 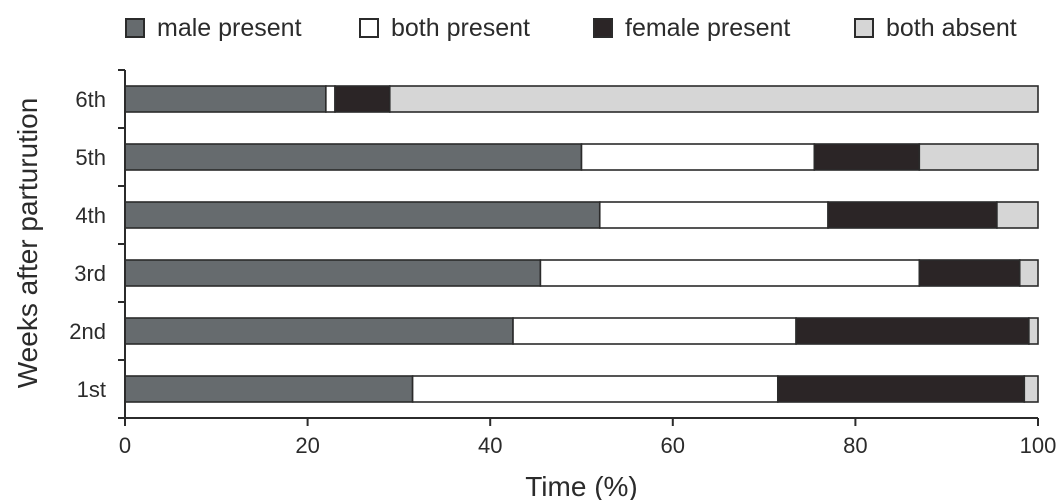 What do you see at coordinates (353, 157) in the screenshot?
I see `bar-segment-5th-male-present` at bounding box center [353, 157].